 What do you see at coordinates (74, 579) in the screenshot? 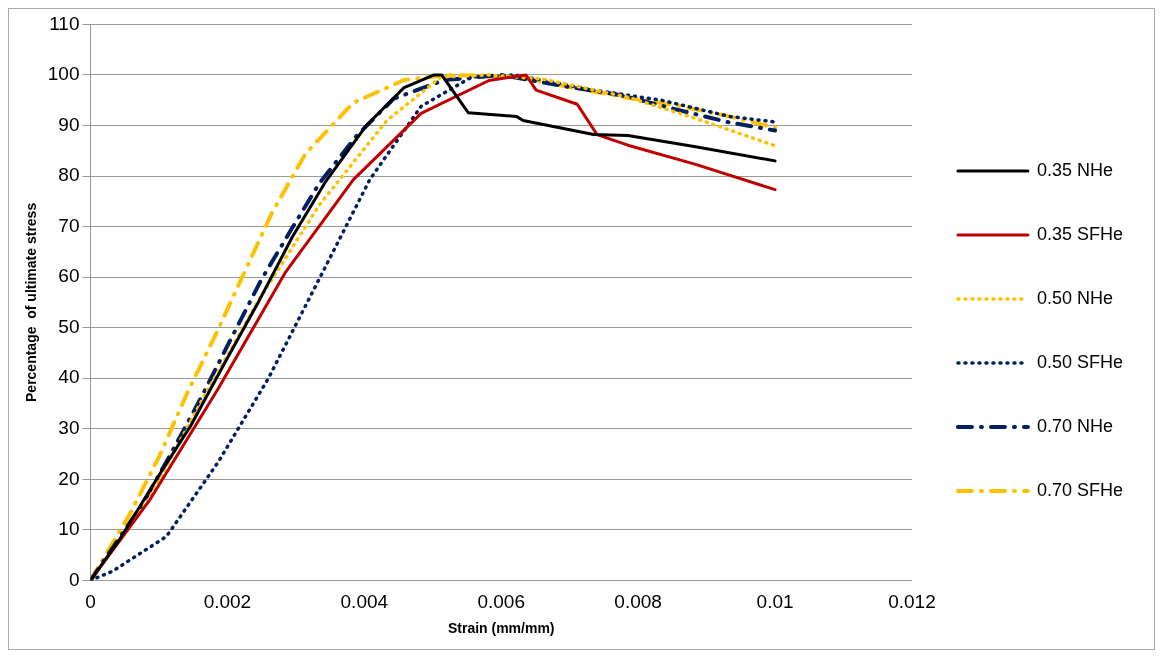
I see `y-tick-label: 0` at bounding box center [74, 579].